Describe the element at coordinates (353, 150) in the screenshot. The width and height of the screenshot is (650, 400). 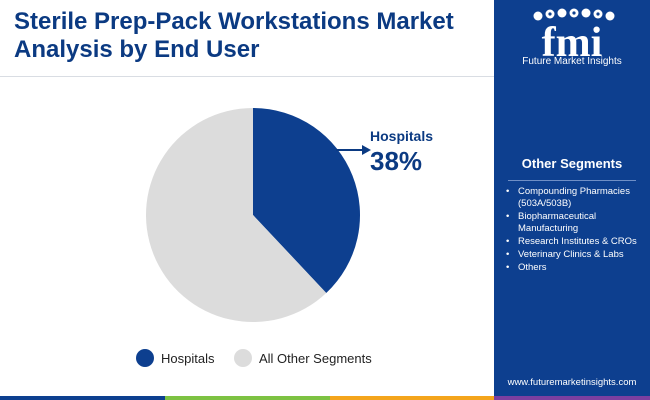
I see `callout-arrow` at that location.